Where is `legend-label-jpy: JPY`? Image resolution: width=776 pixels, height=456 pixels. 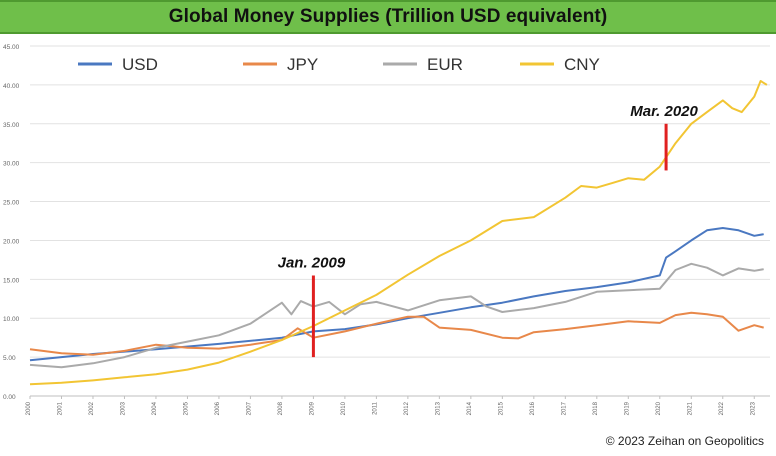 legend-label-jpy: JPY is located at coordinates (302, 64).